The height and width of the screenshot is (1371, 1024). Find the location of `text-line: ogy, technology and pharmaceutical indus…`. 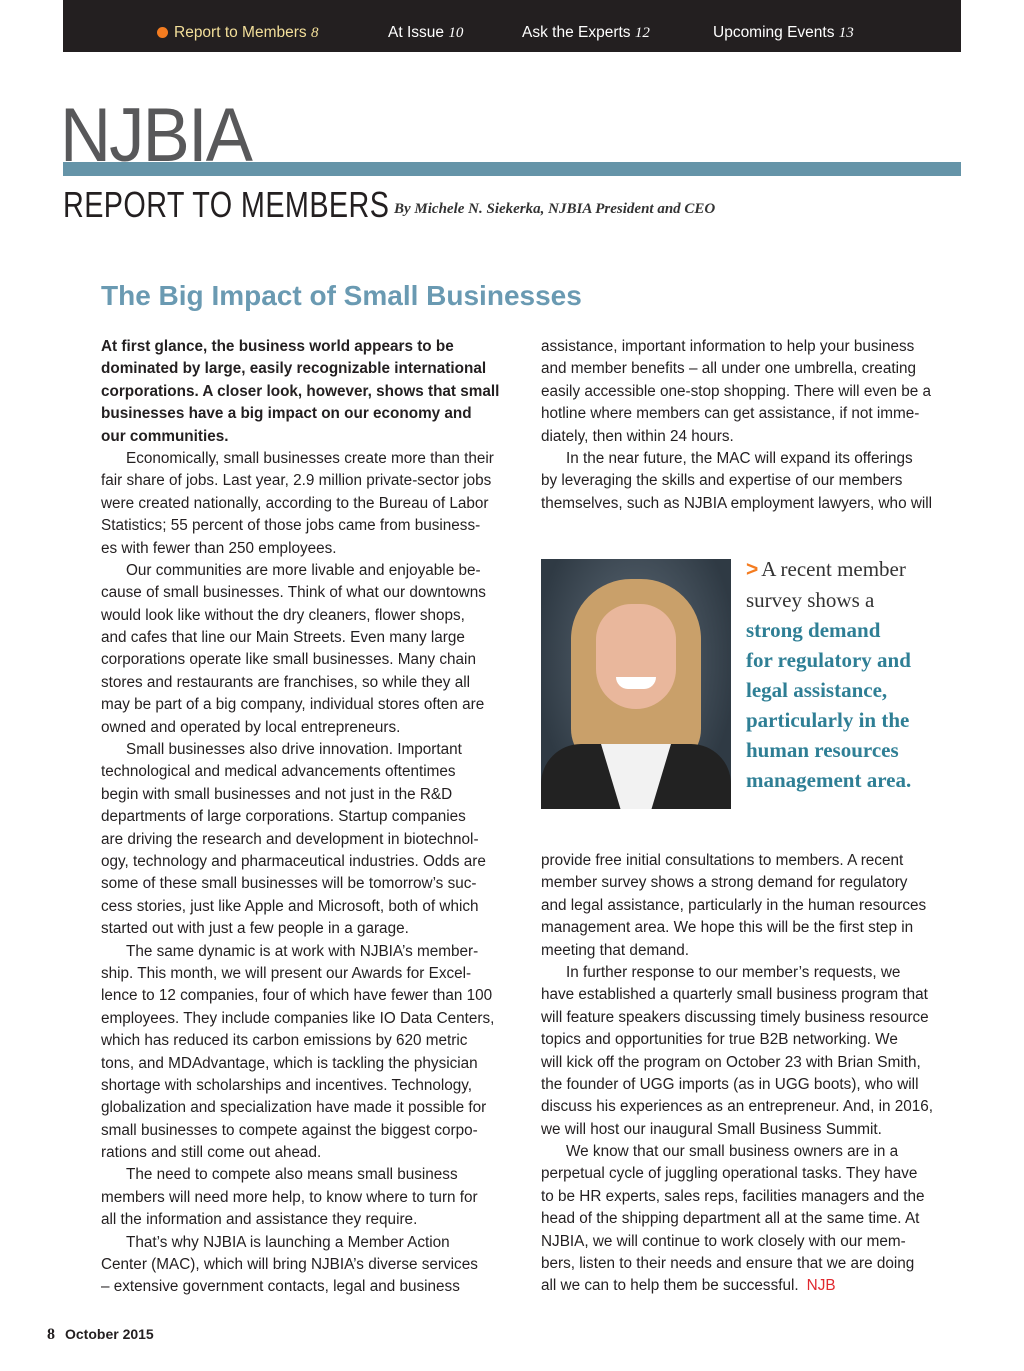

text-line: ogy, technology and pharmaceutical indus… is located at coordinates (293, 861).